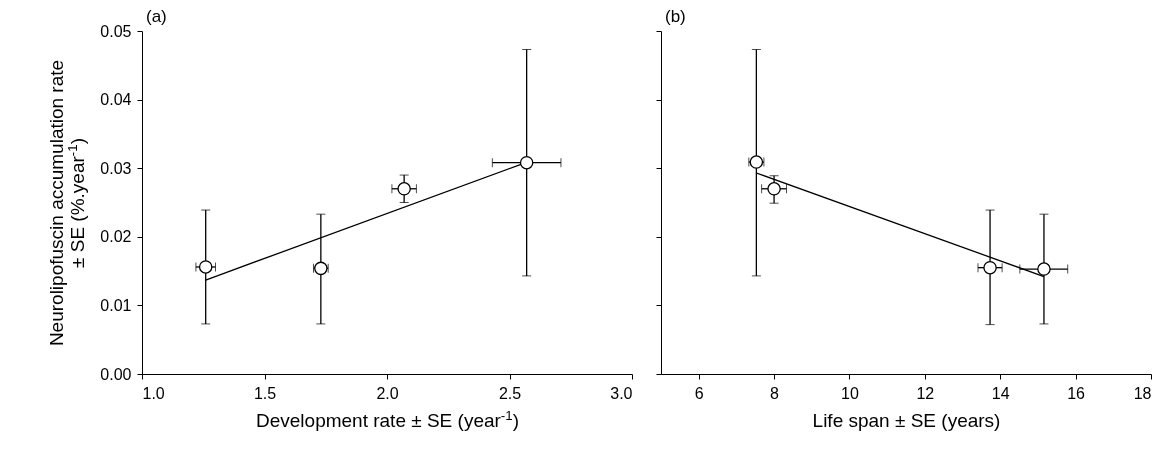 Image resolution: width=1168 pixels, height=453 pixels. I want to click on x-tick-label: 6, so click(699, 393).